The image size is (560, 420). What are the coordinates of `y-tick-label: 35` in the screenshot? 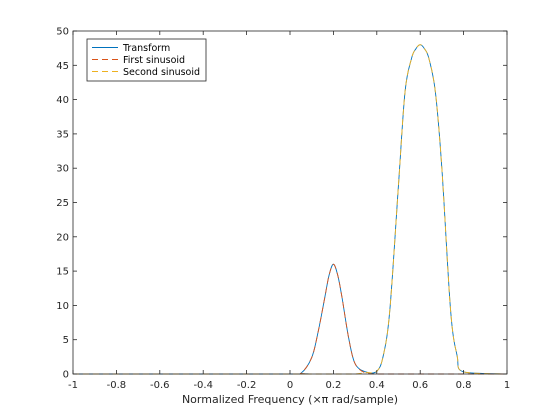 It's located at (62, 134).